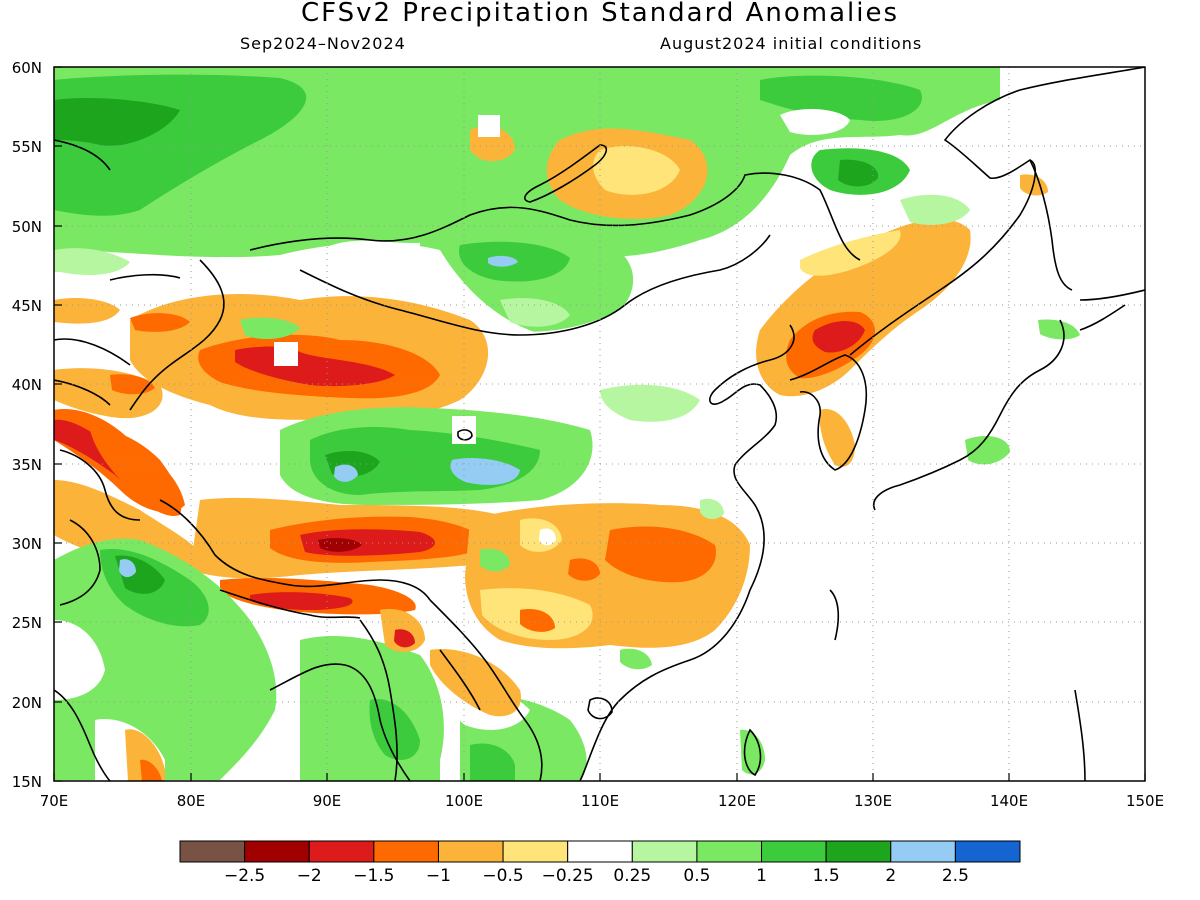 Image resolution: width=1200 pixels, height=900 pixels. I want to click on coast-east-asia, so click(687, 552).